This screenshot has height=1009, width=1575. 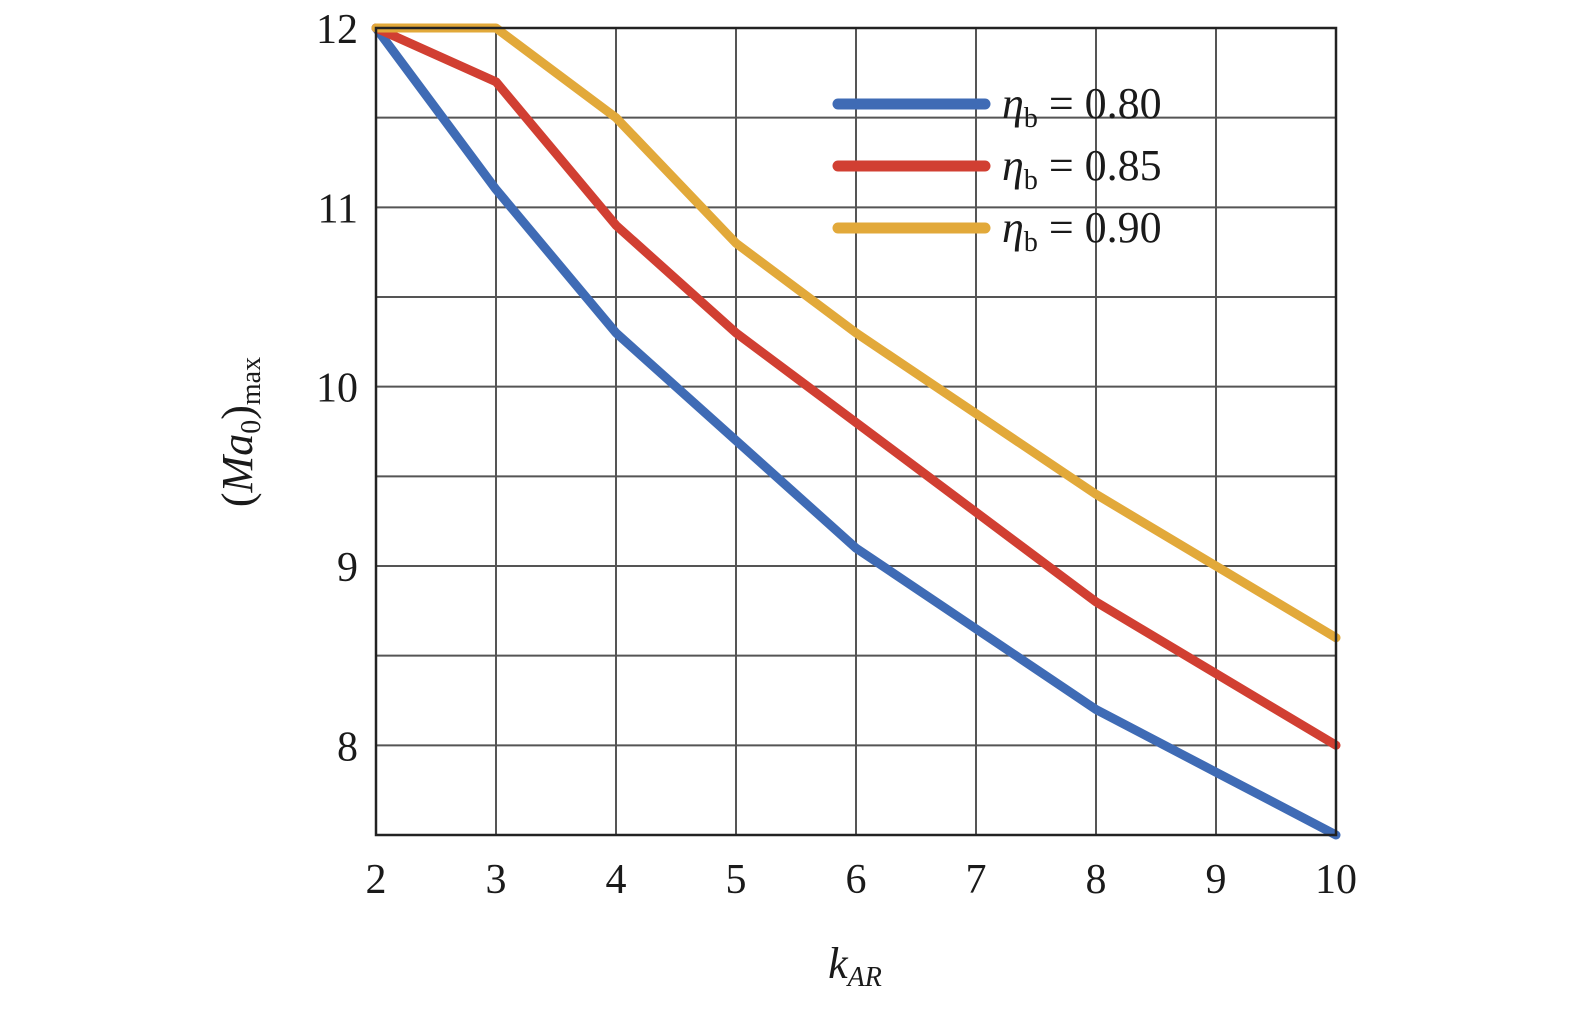 What do you see at coordinates (338, 209) in the screenshot?
I see `y-tick-label: 11` at bounding box center [338, 209].